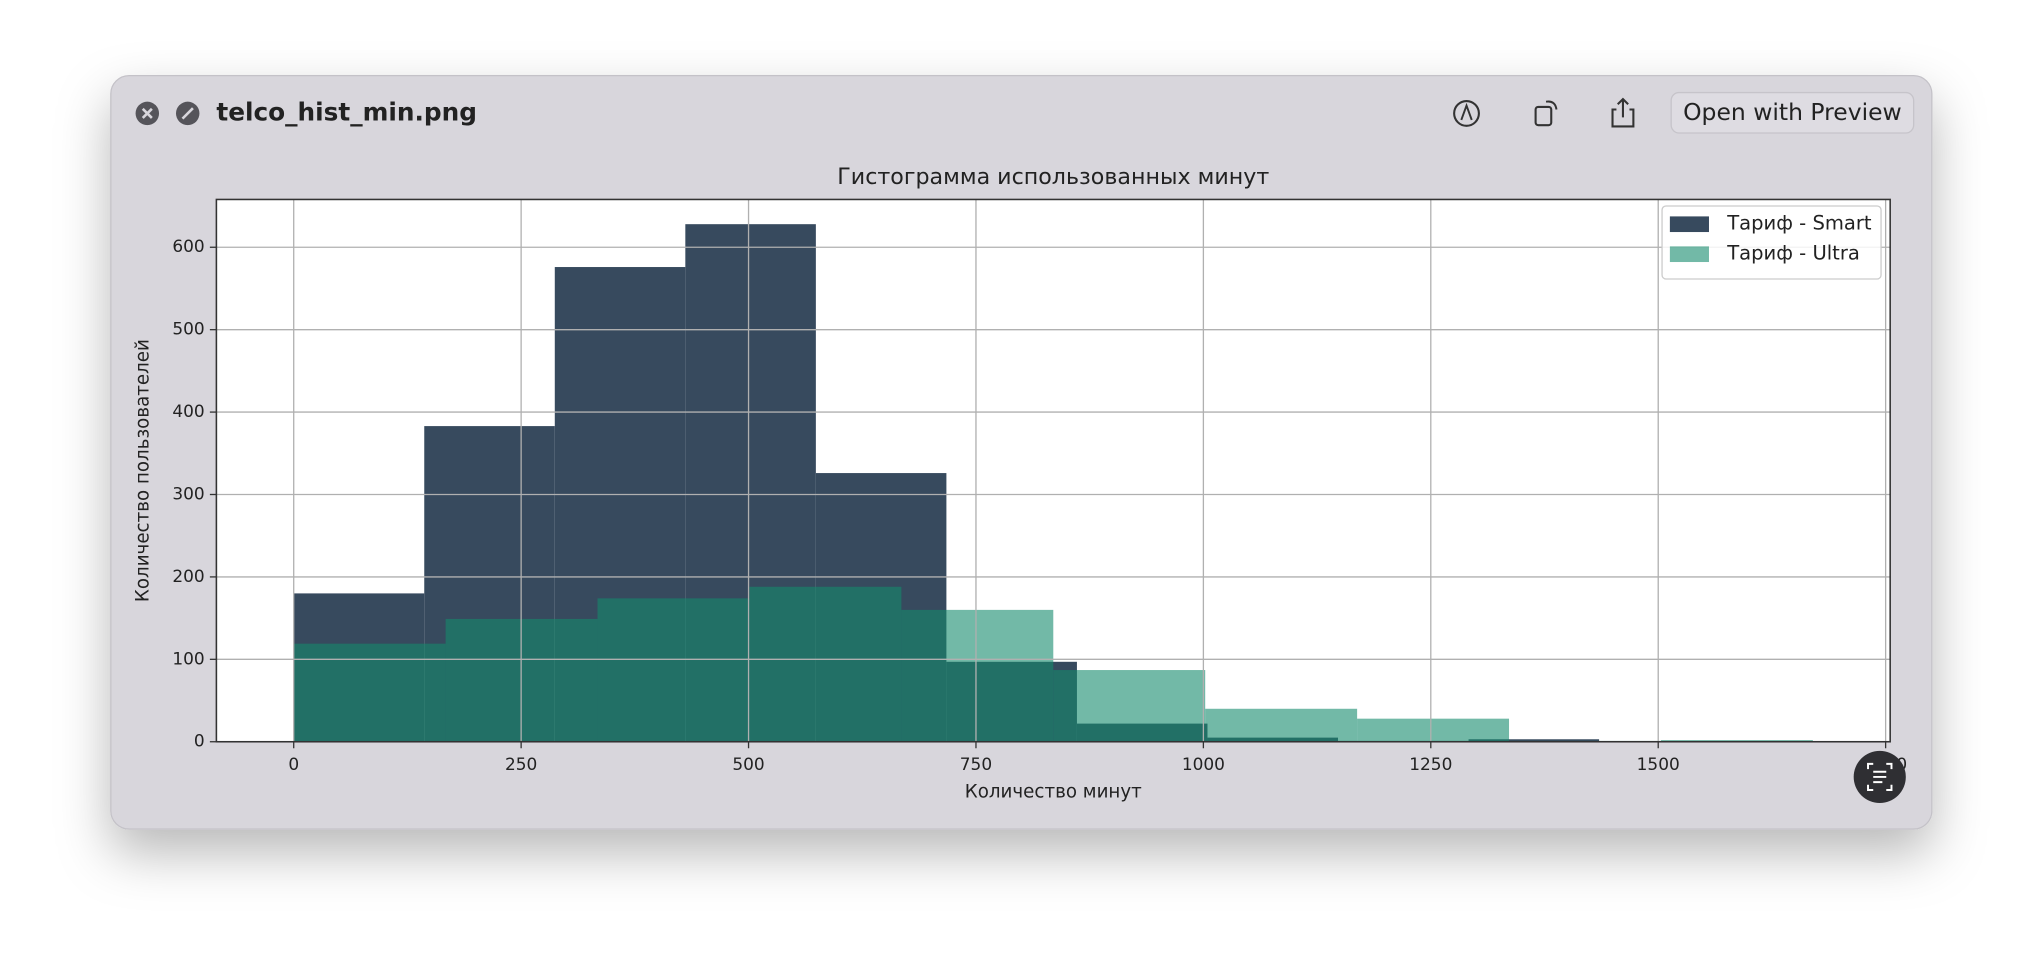 The width and height of the screenshot is (2044, 976). What do you see at coordinates (1053, 177) in the screenshot?
I see `chart-title: Гистограмма использованных минут` at bounding box center [1053, 177].